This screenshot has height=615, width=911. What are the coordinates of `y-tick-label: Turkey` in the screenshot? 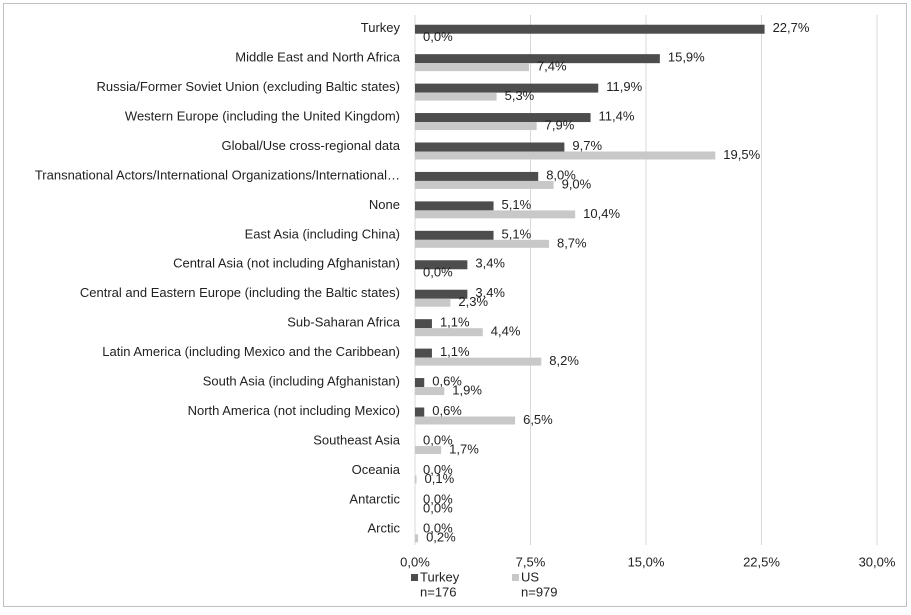 It's located at (381, 27).